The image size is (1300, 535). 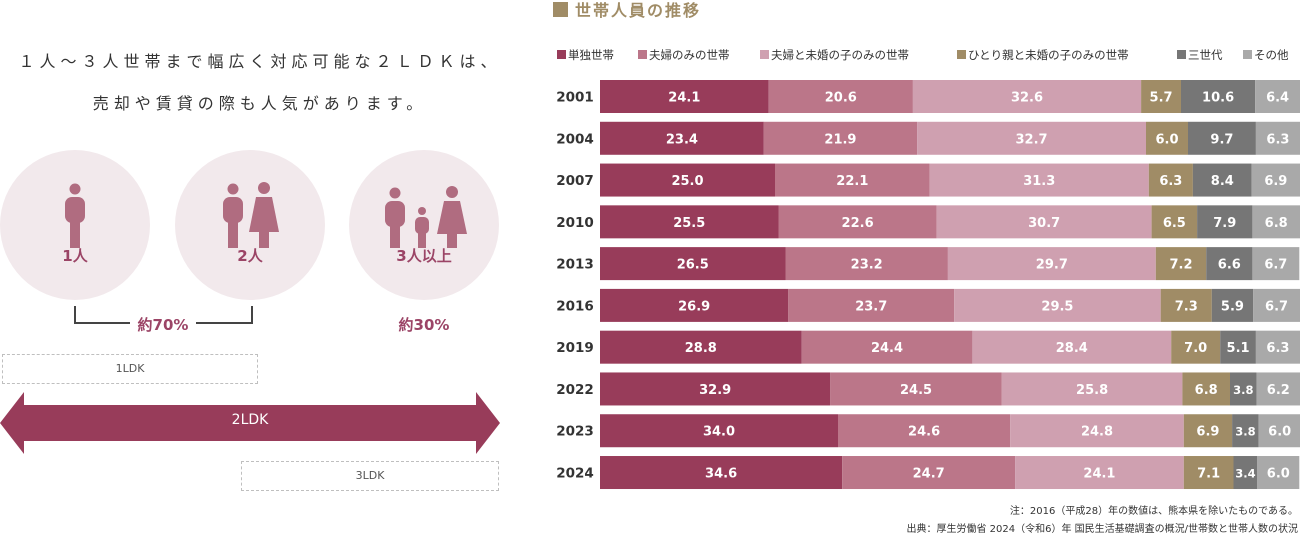 What do you see at coordinates (1048, 55) in the screenshot?
I see `legend-label: ひとり親と未婚の子のみの世帯` at bounding box center [1048, 55].